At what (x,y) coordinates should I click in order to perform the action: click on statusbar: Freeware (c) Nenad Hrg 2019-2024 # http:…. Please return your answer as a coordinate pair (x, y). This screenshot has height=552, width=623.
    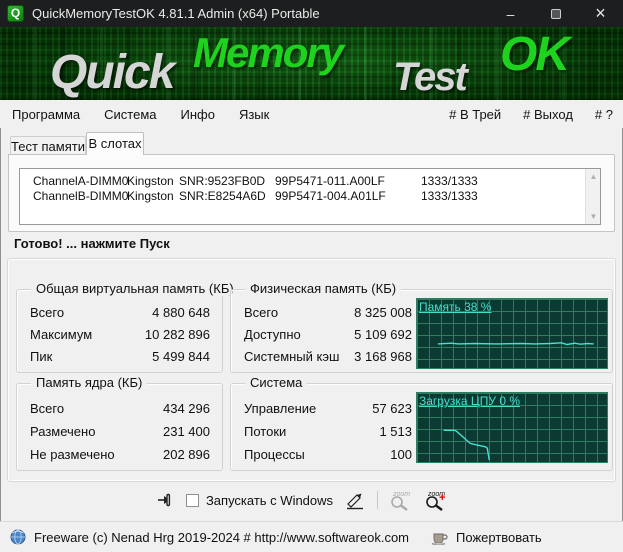
    Looking at the image, I should click on (311, 536).